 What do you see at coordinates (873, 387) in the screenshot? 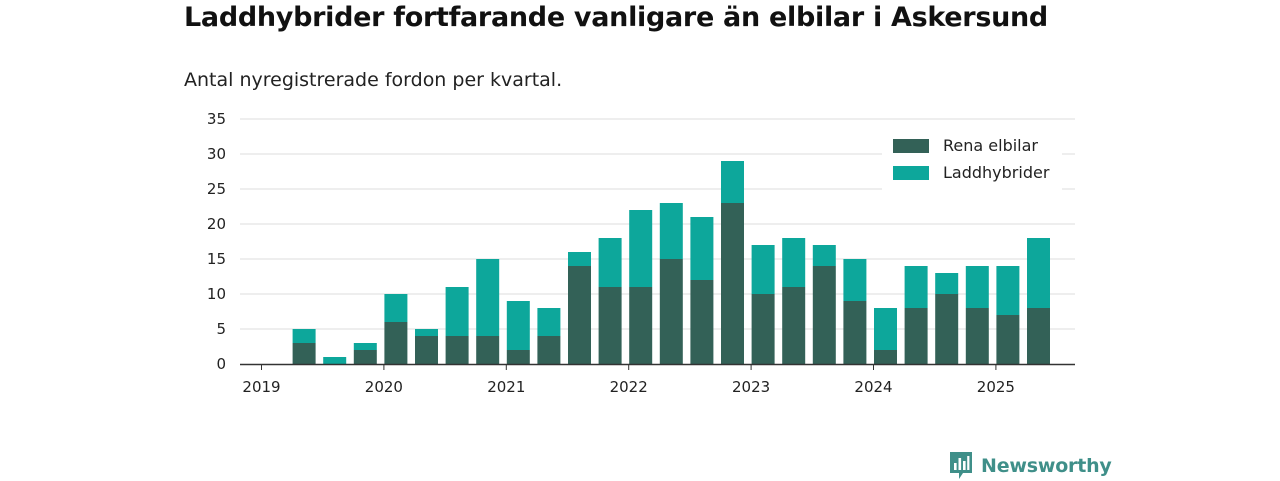
I see `x-tick-label: 2024` at bounding box center [873, 387].